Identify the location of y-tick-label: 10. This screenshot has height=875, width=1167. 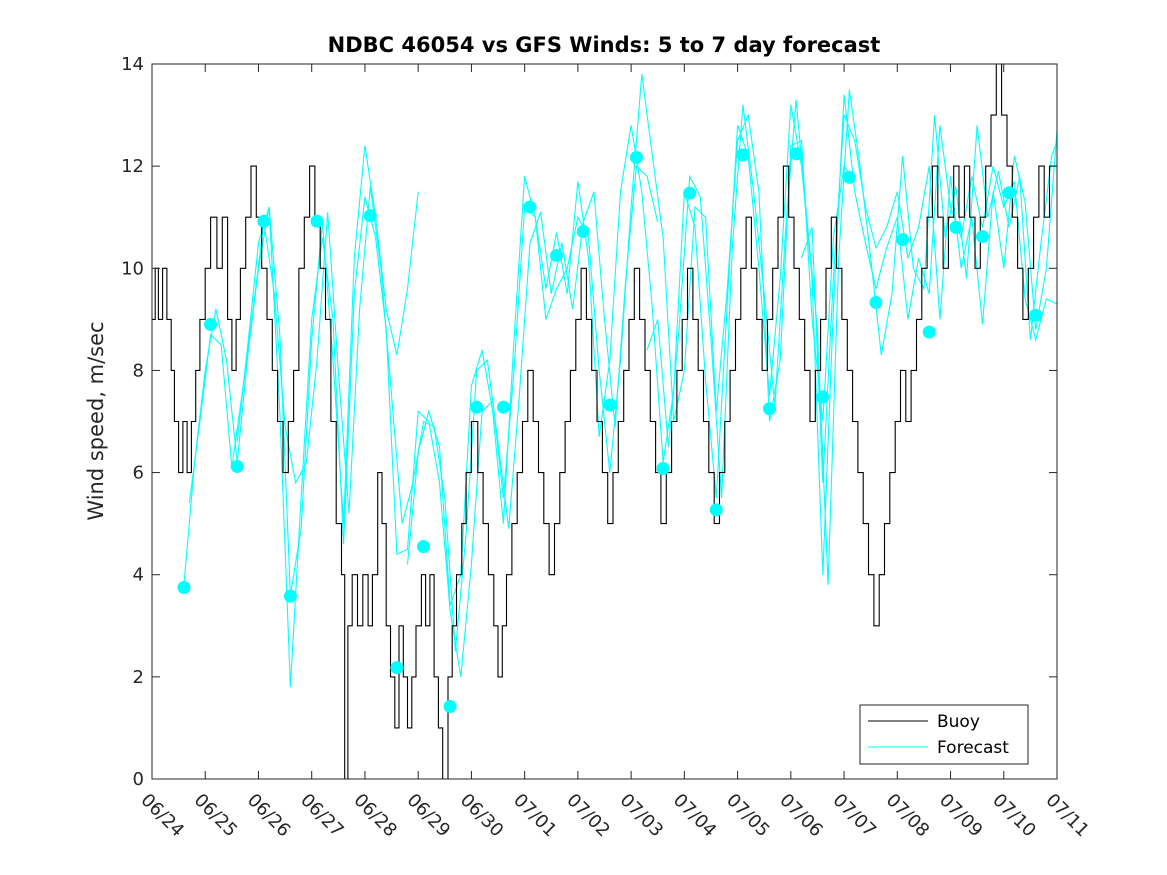
(132, 268).